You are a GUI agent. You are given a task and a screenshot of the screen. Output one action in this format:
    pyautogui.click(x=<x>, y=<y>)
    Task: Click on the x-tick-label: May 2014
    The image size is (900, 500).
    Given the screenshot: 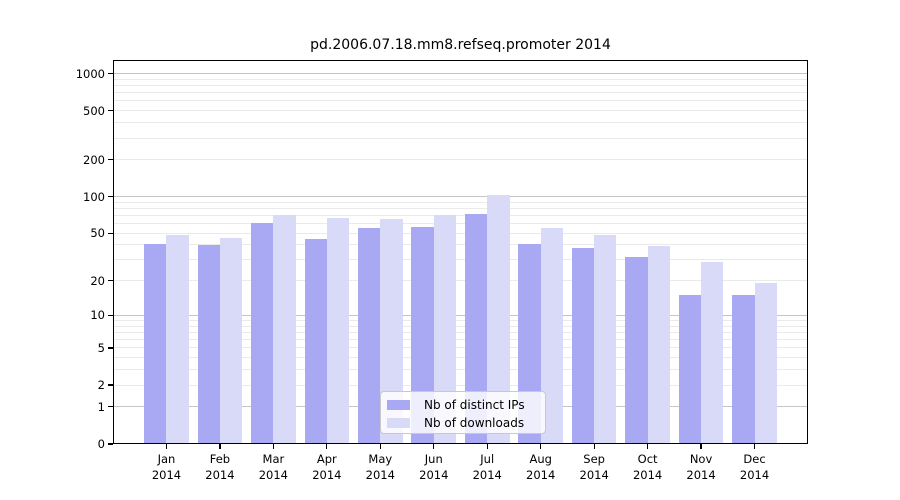 What is the action you would take?
    pyautogui.click(x=380, y=467)
    